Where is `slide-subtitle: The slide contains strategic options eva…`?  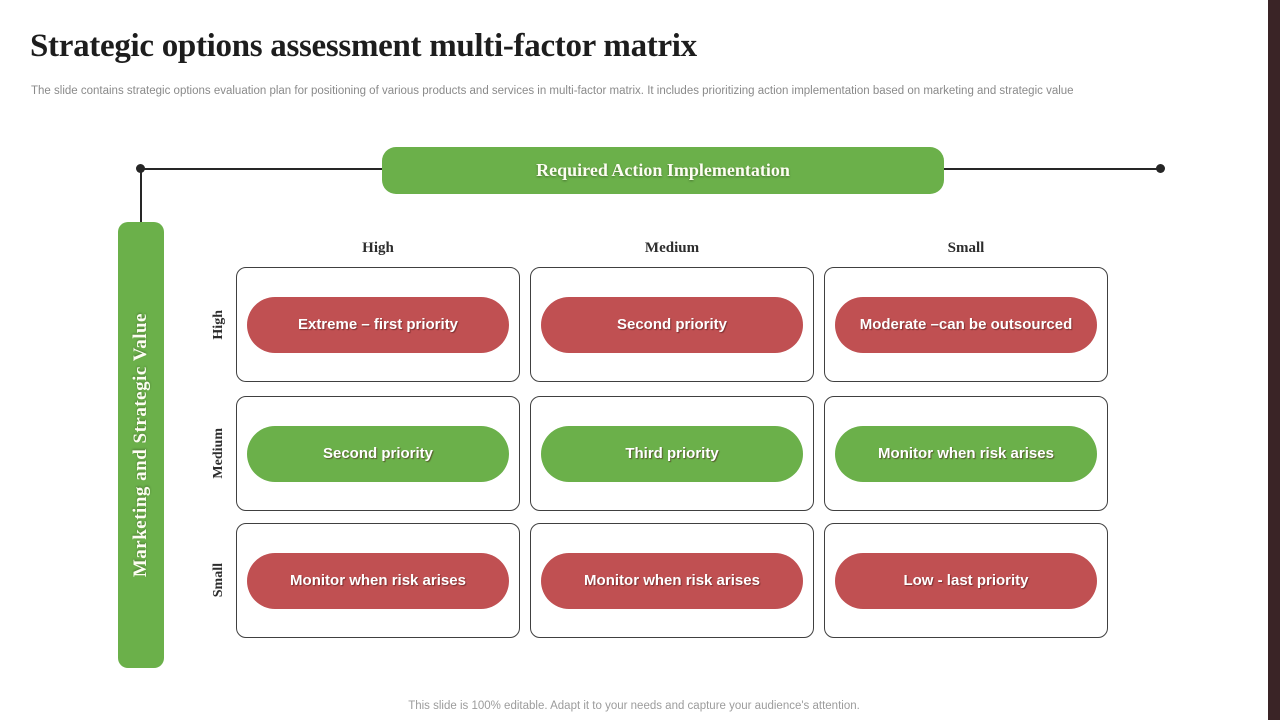
slide-subtitle: The slide contains strategic options eva… is located at coordinates (552, 91).